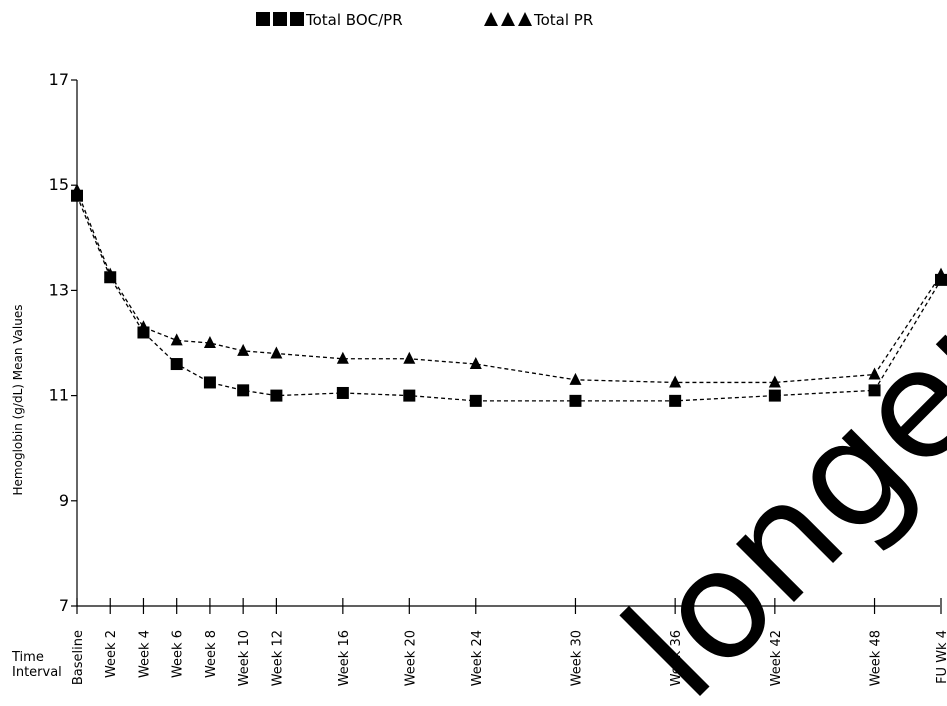 This screenshot has height=706, width=947. Describe the element at coordinates (63, 342) in the screenshot. I see `y-ticks: 7 9 11 13 15 17` at that location.